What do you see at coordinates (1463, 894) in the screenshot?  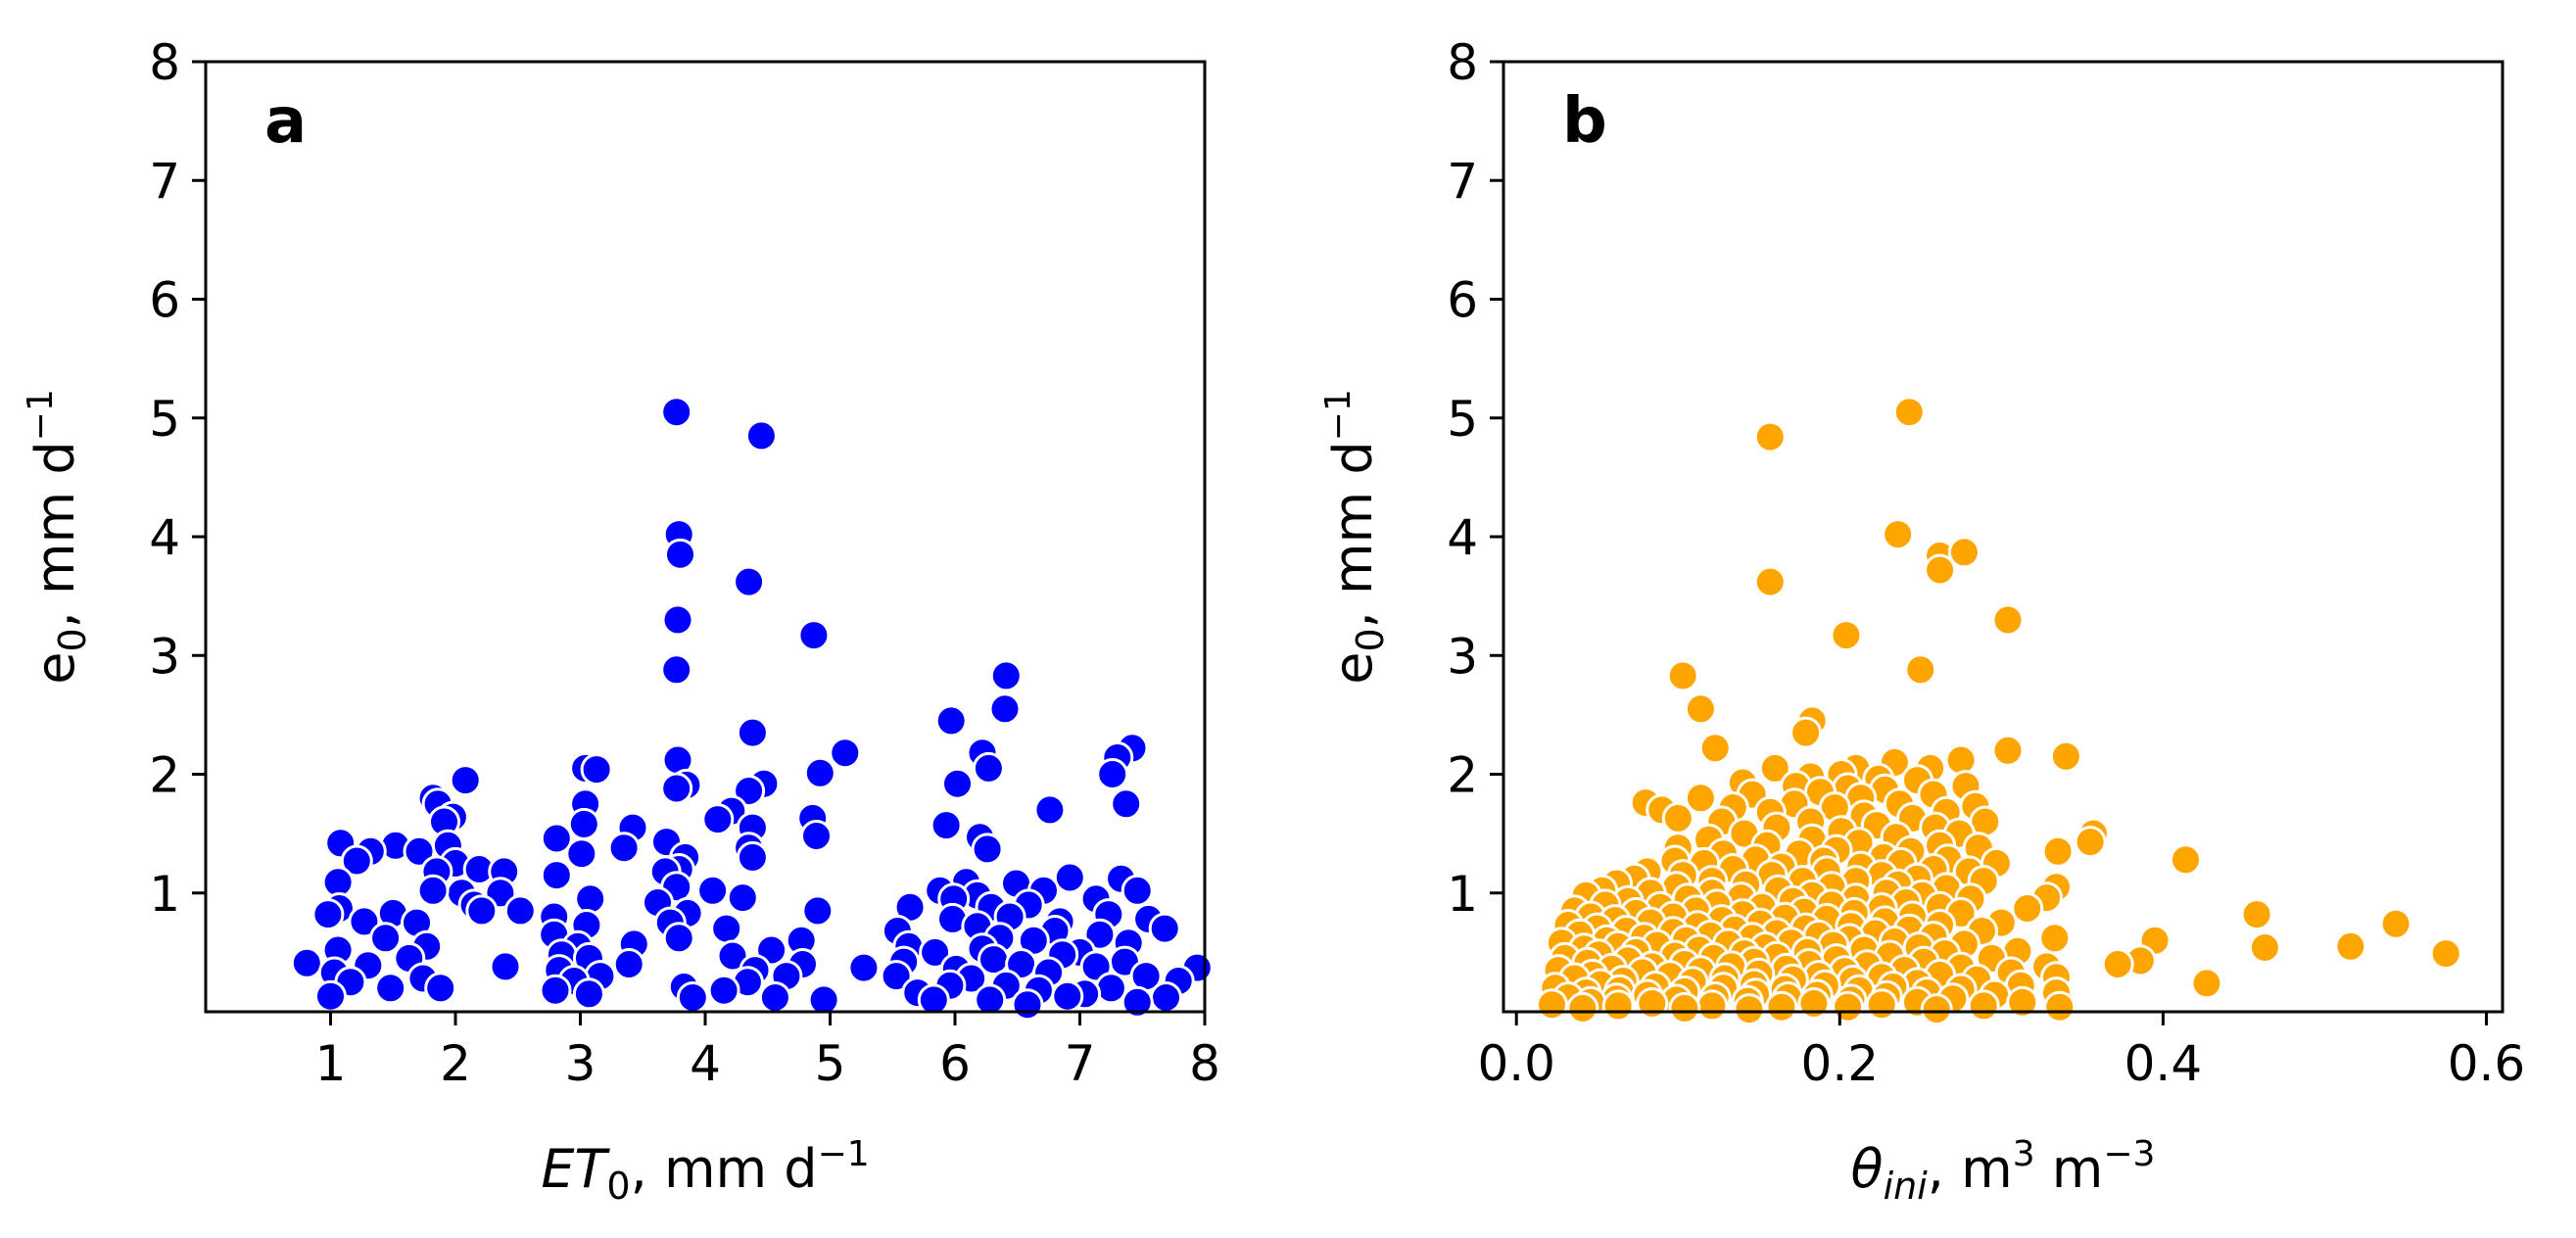 I see `panel-b-y-tick-label-0: 1` at bounding box center [1463, 894].